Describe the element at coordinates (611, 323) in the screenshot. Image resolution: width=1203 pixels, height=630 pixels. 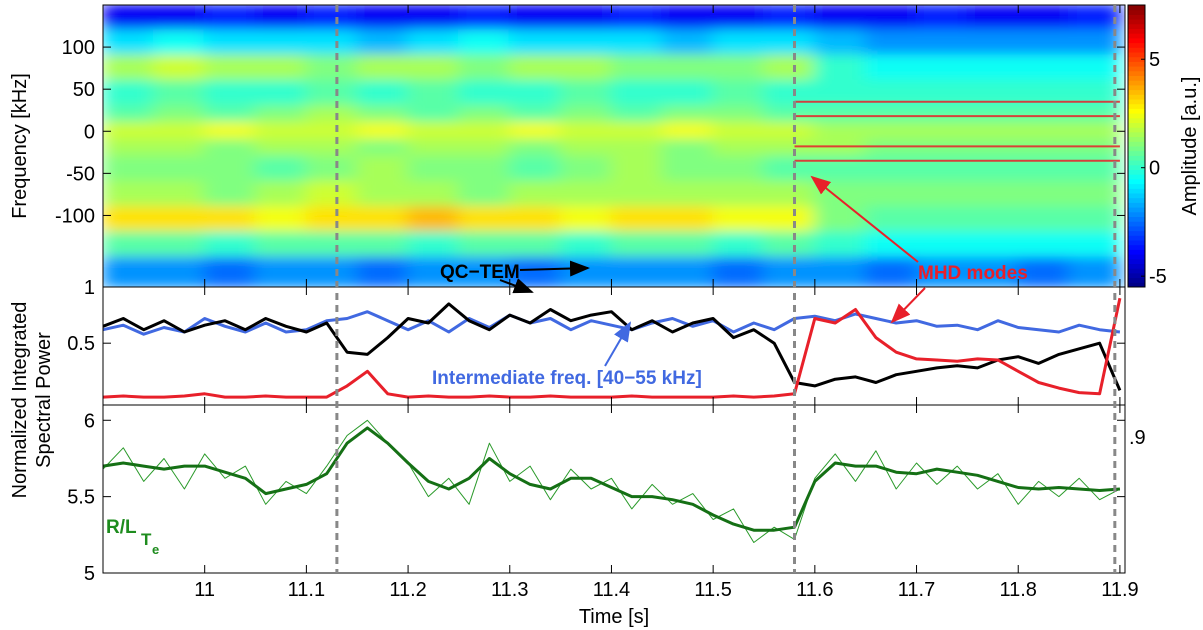
I see `series-line` at that location.